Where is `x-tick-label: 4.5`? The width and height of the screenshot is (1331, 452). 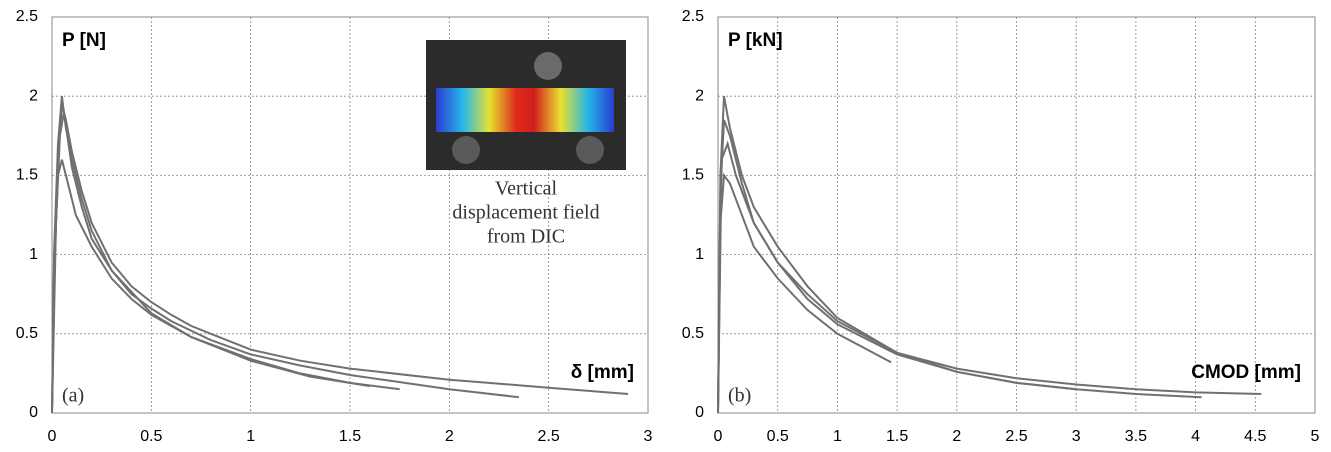
x-tick-label: 4.5 is located at coordinates (1255, 436).